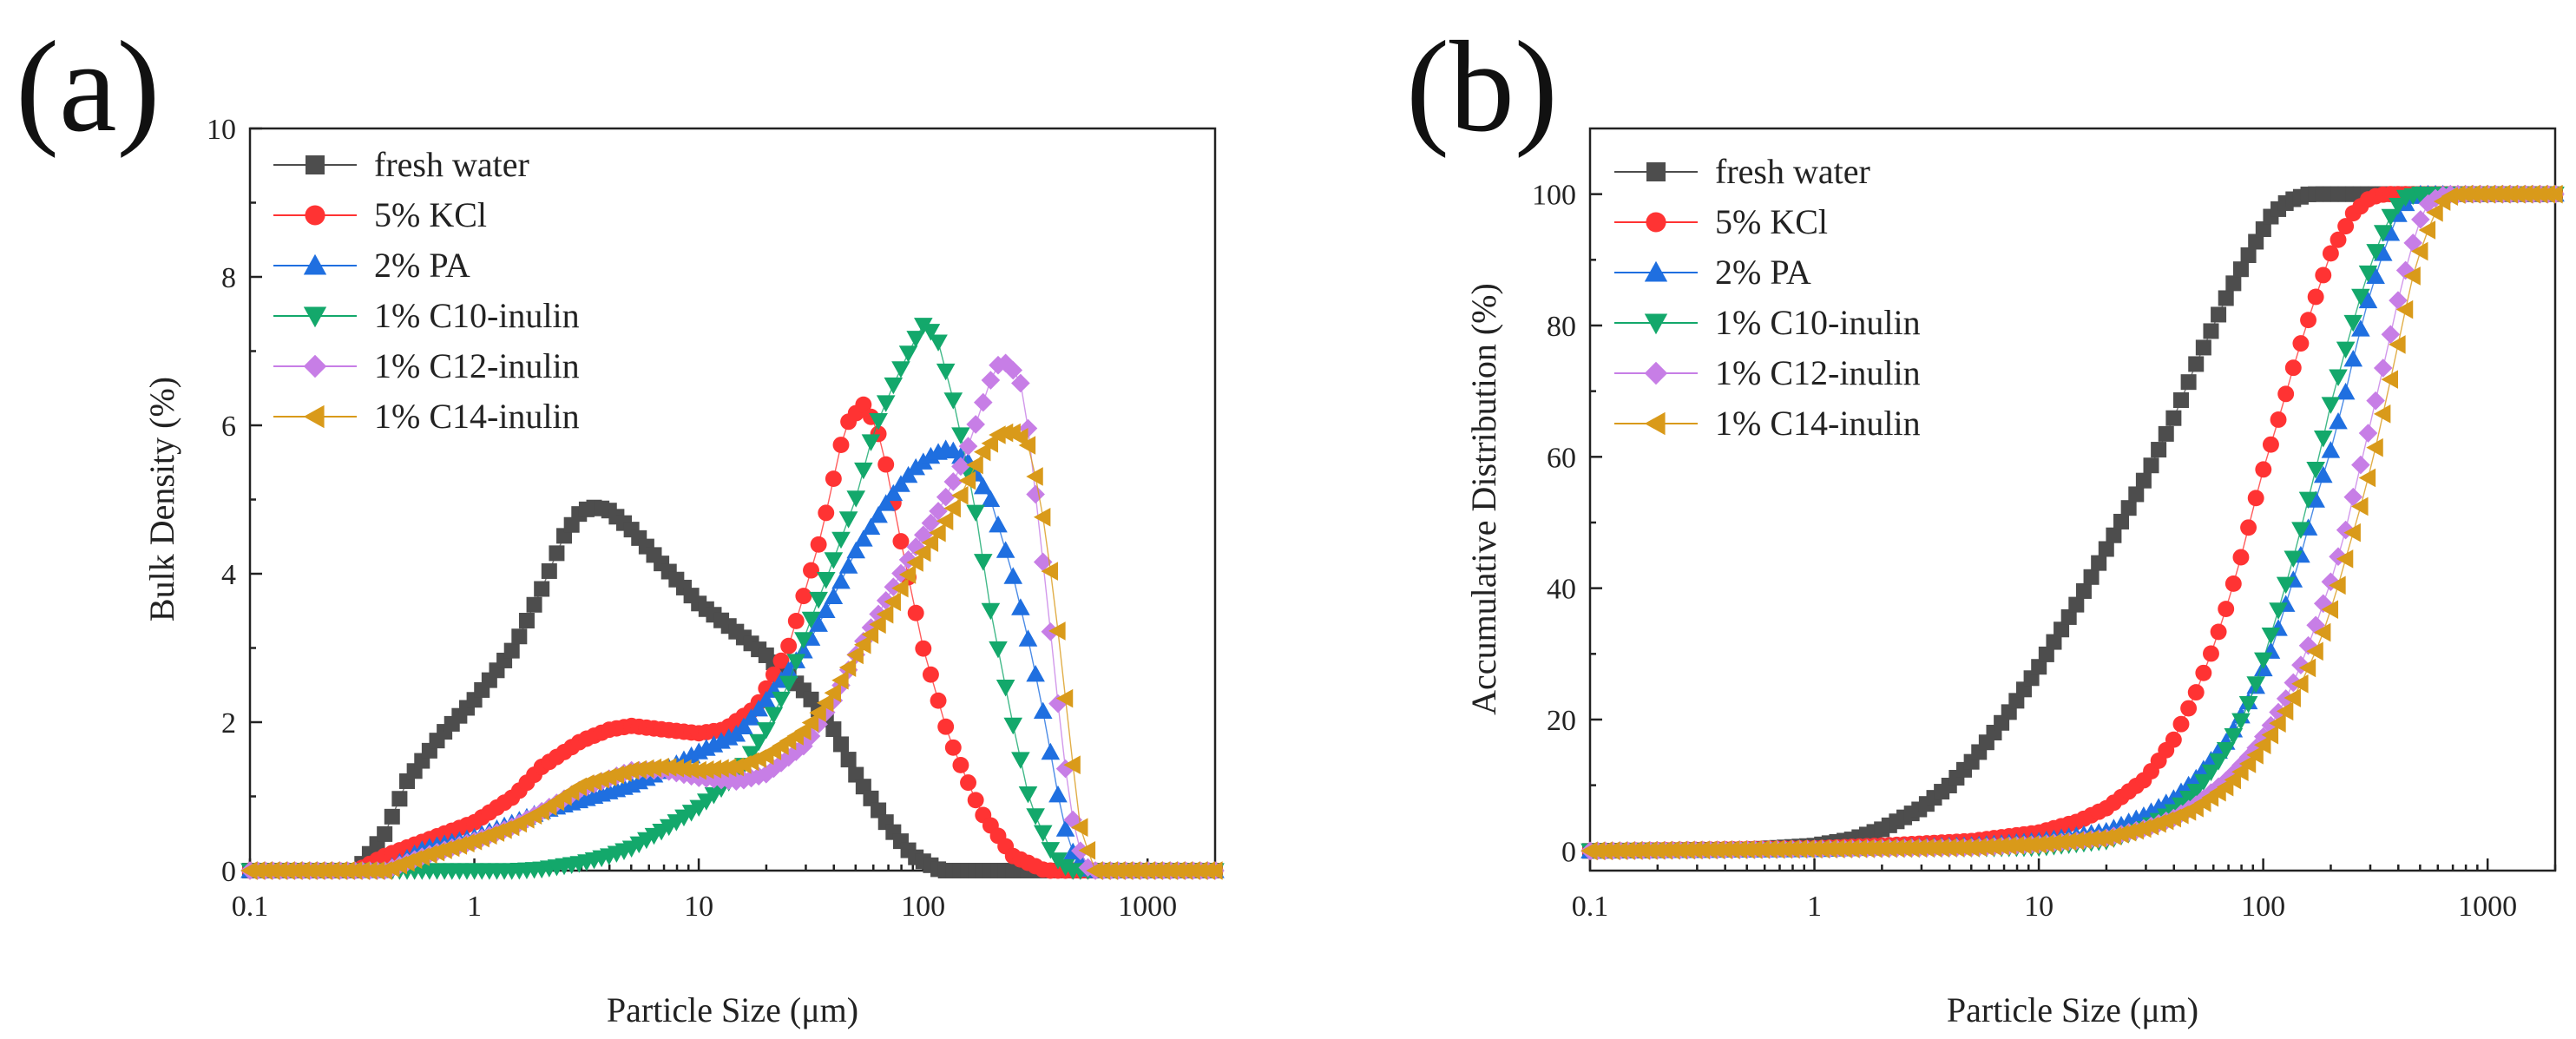  I want to click on chart-a-legend-label: fresh water, so click(452, 165).